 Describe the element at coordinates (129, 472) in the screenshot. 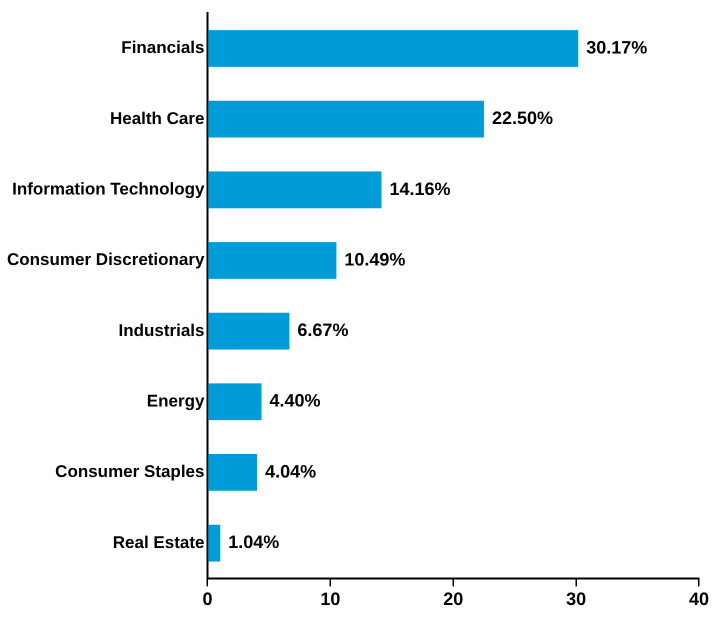

I see `y-tick-label: Consumer Staples` at that location.